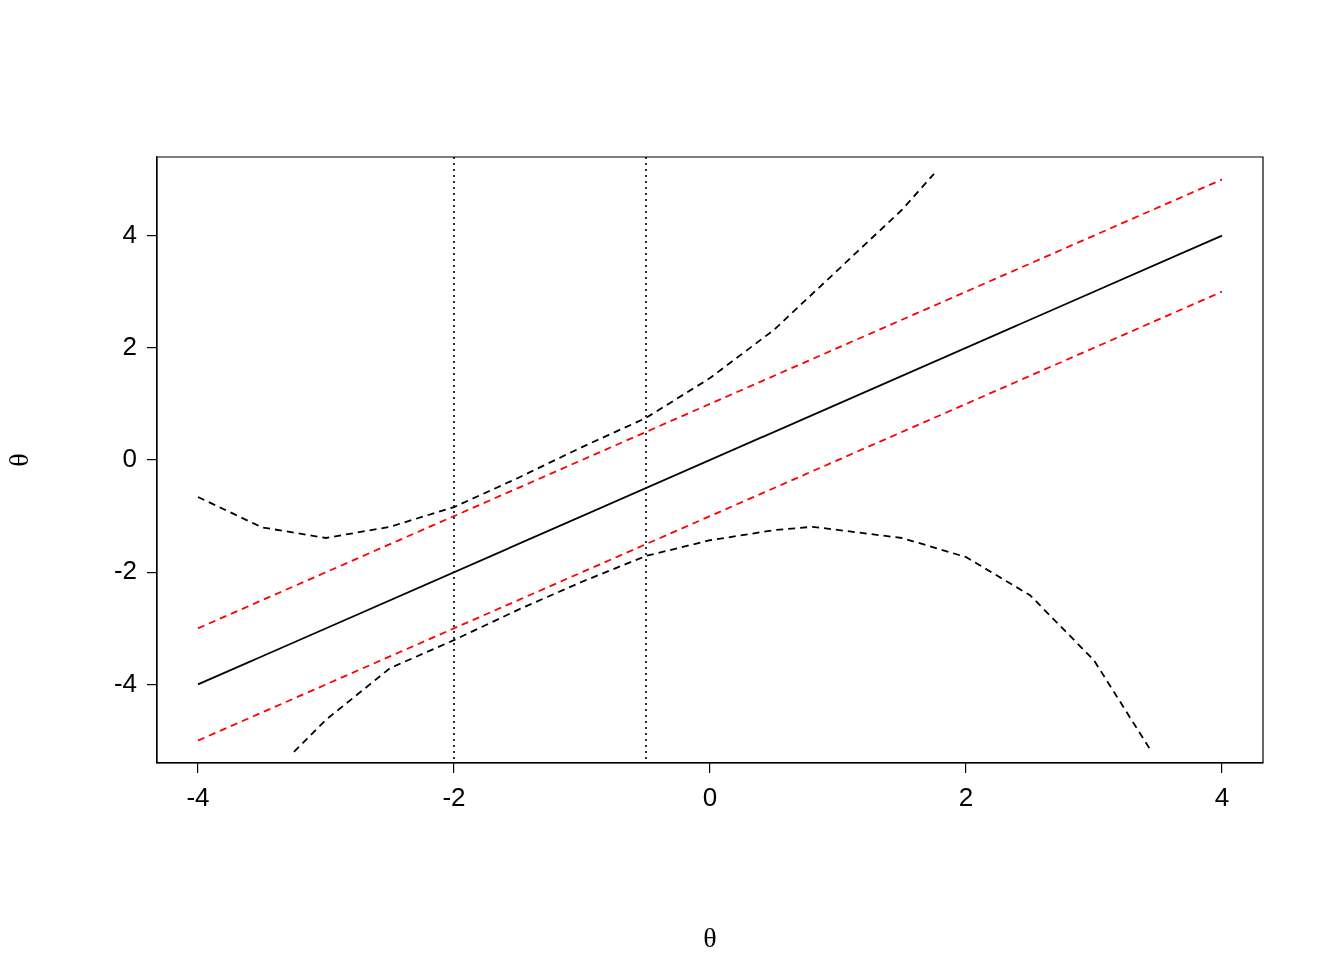 This screenshot has width=1344, height=960. What do you see at coordinates (966, 796) in the screenshot?
I see `x-tick-label: 2` at bounding box center [966, 796].